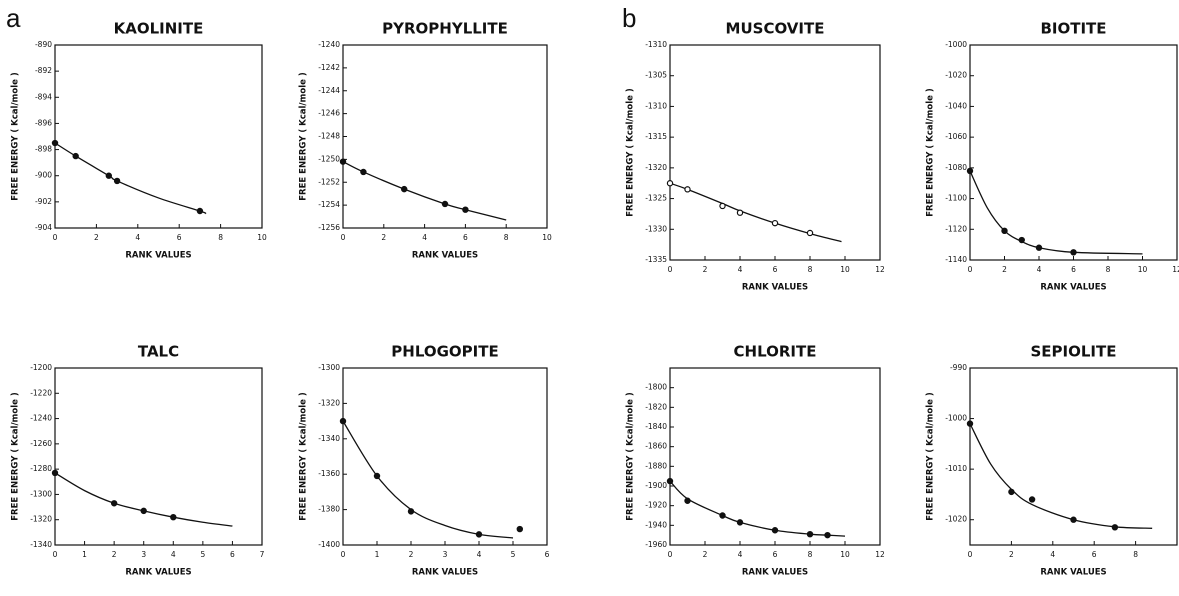  I want to click on y-tick-label: -1100, so click(956, 198).